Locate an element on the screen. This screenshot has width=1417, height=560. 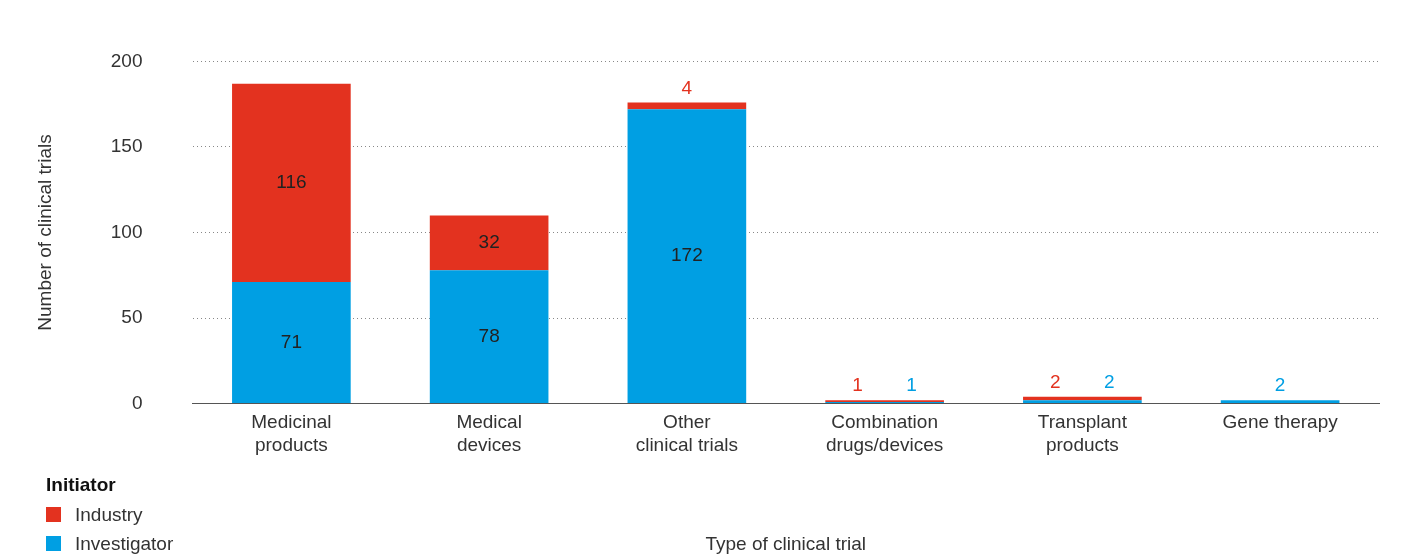
data-label: 71 is located at coordinates (291, 341).